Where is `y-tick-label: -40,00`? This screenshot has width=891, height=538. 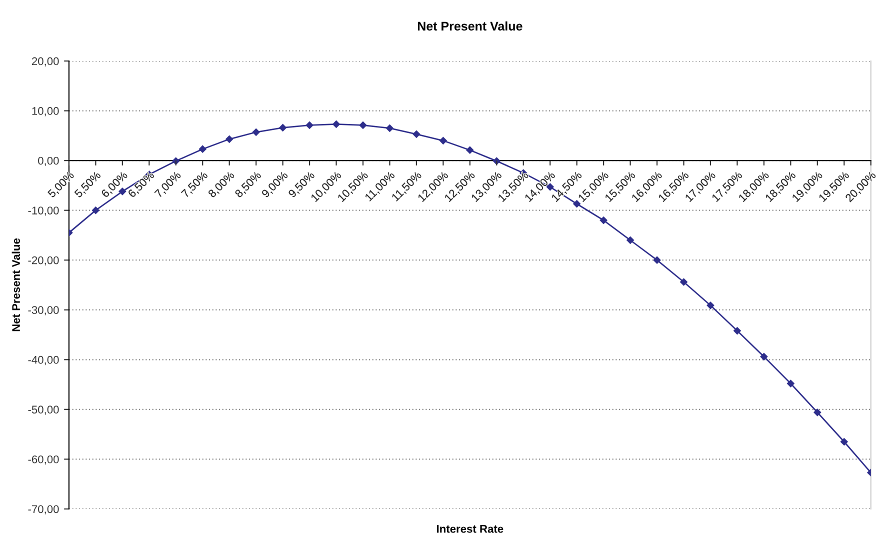 y-tick-label: -40,00 is located at coordinates (43, 361).